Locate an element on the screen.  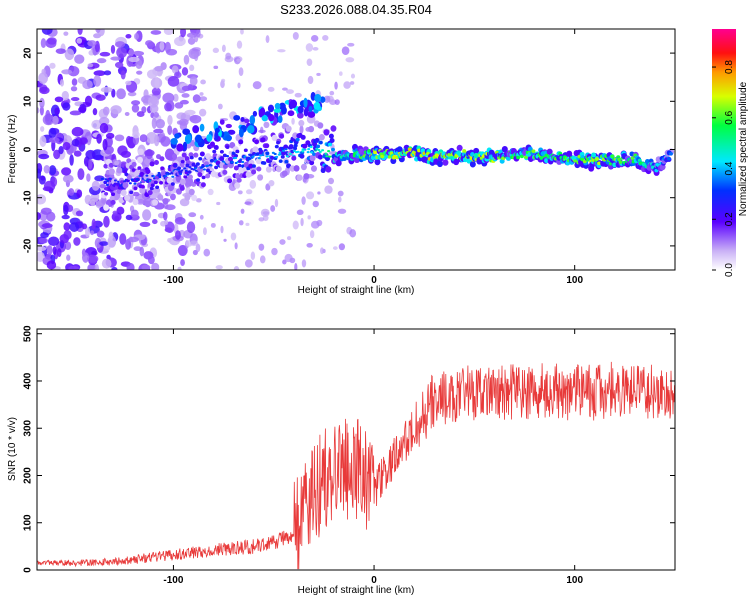
colorbar-tick-label: 0.0 is located at coordinates (729, 270).